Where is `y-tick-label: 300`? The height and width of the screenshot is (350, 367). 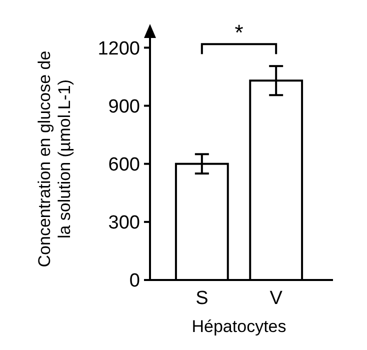
y-tick-label: 300 is located at coordinates (124, 223).